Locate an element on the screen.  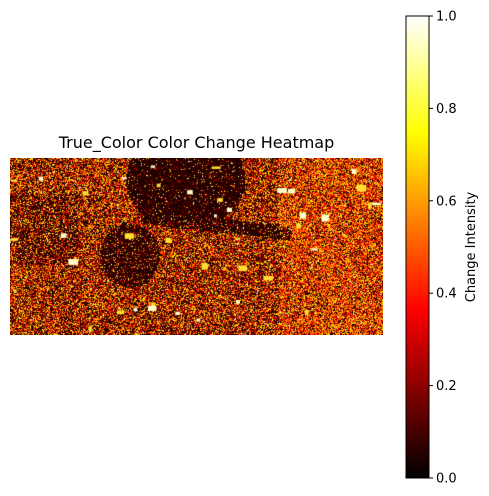
colorbar: 0.0 0.2 0.4 0.6 0.8 1.0 Change Intensity is located at coordinates (442, 248).